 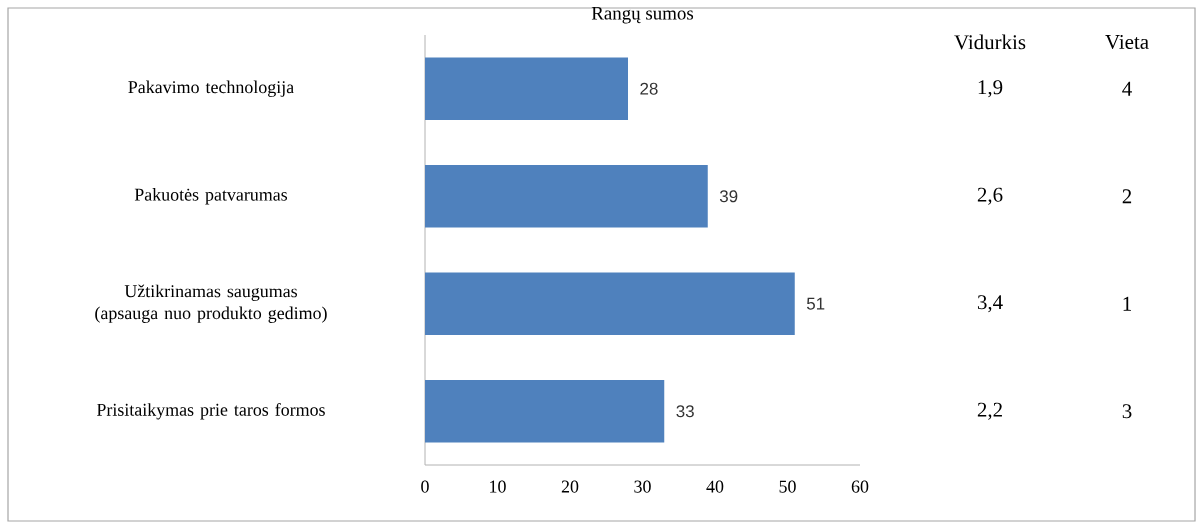 What do you see at coordinates (211, 88) in the screenshot?
I see `y-tick-label: Pakavimo technologija` at bounding box center [211, 88].